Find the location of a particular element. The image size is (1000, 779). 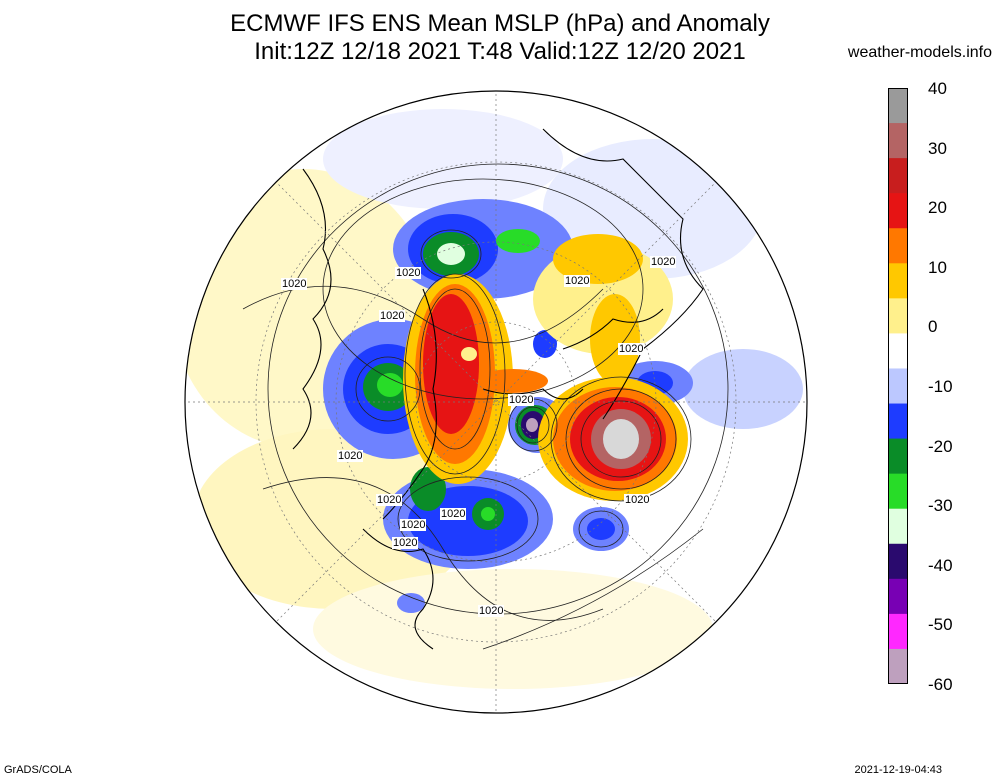

colorbar-tick-label: 10 is located at coordinates (937, 267).